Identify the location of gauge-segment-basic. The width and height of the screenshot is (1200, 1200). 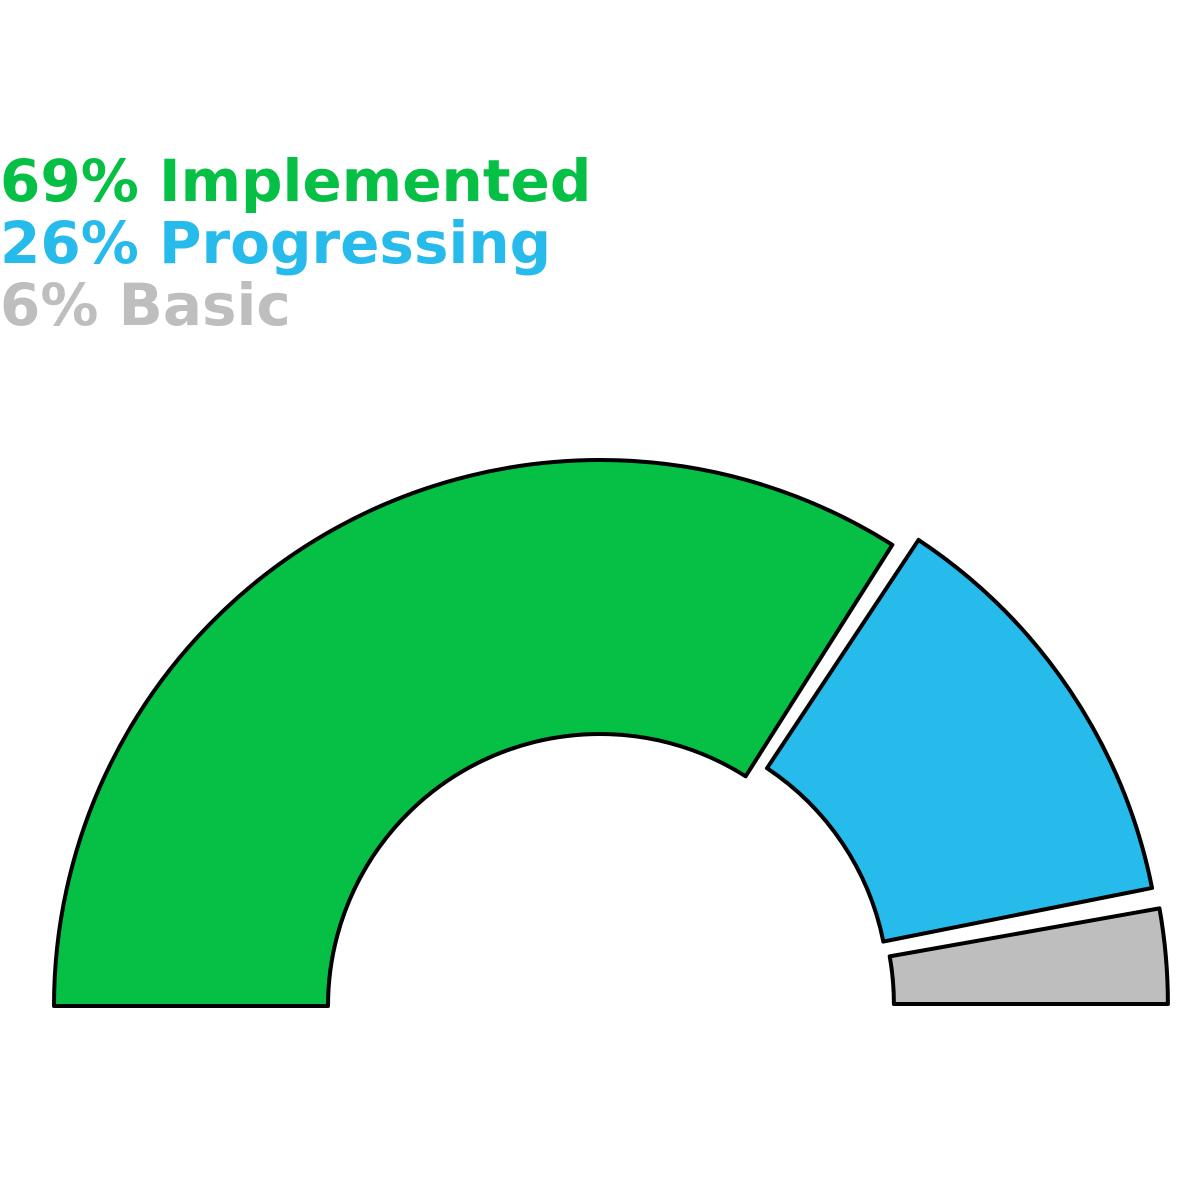
(1028, 956).